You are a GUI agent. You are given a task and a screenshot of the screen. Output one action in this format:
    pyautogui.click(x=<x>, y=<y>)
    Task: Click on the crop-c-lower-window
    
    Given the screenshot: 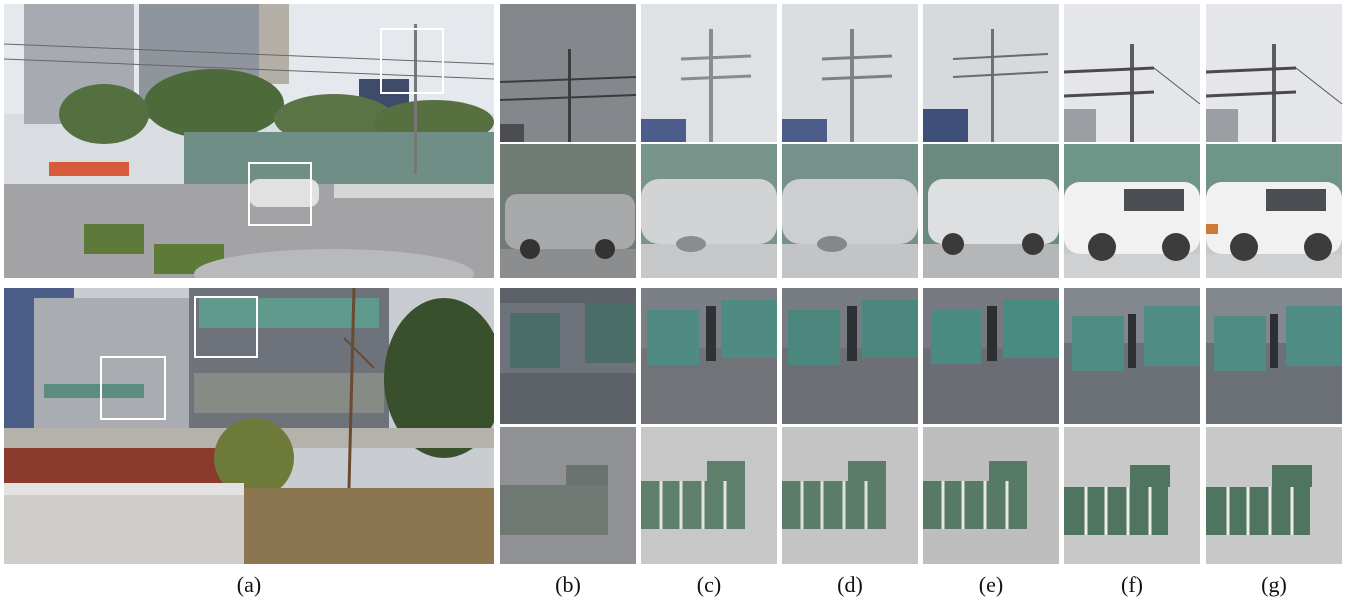 What is the action you would take?
    pyautogui.click(x=709, y=495)
    